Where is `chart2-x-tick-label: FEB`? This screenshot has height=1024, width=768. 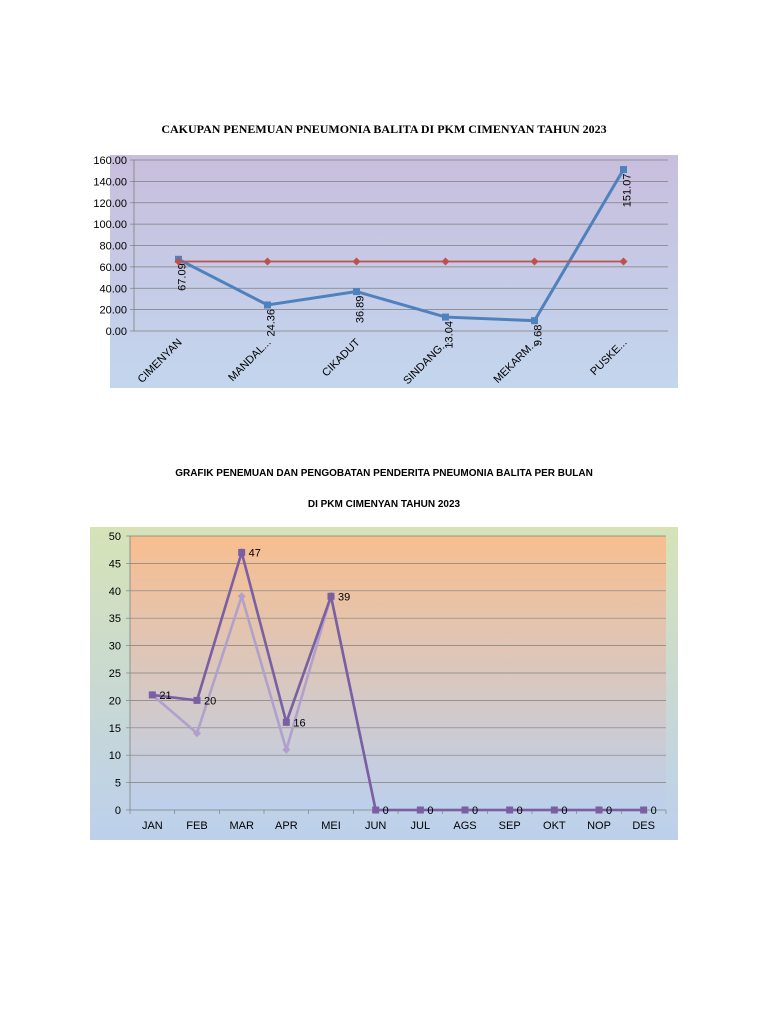 chart2-x-tick-label: FEB is located at coordinates (196, 826).